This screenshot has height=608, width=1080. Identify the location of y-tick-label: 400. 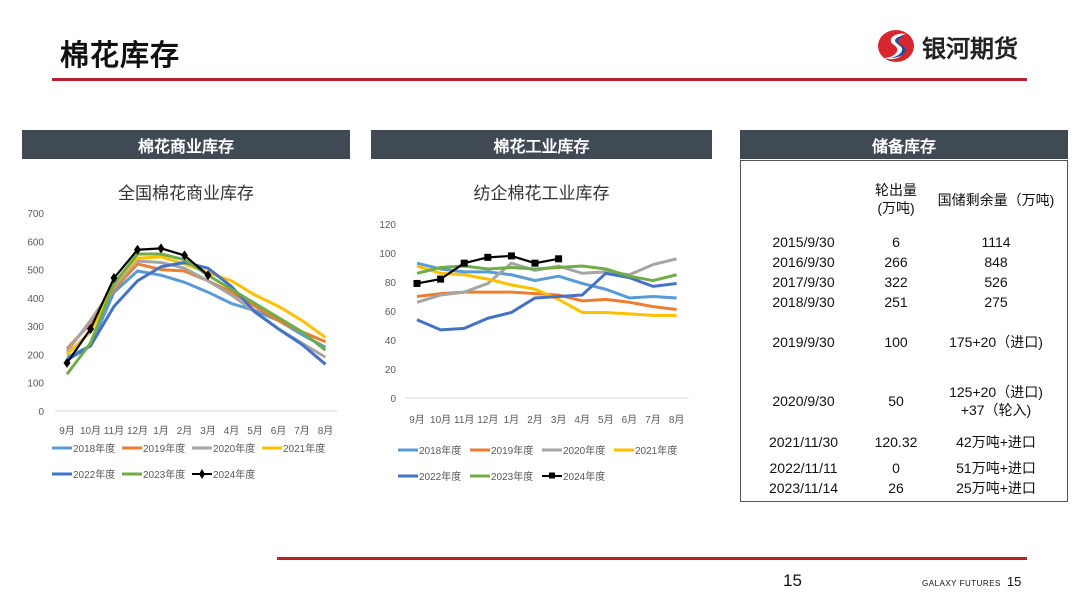
(35, 299).